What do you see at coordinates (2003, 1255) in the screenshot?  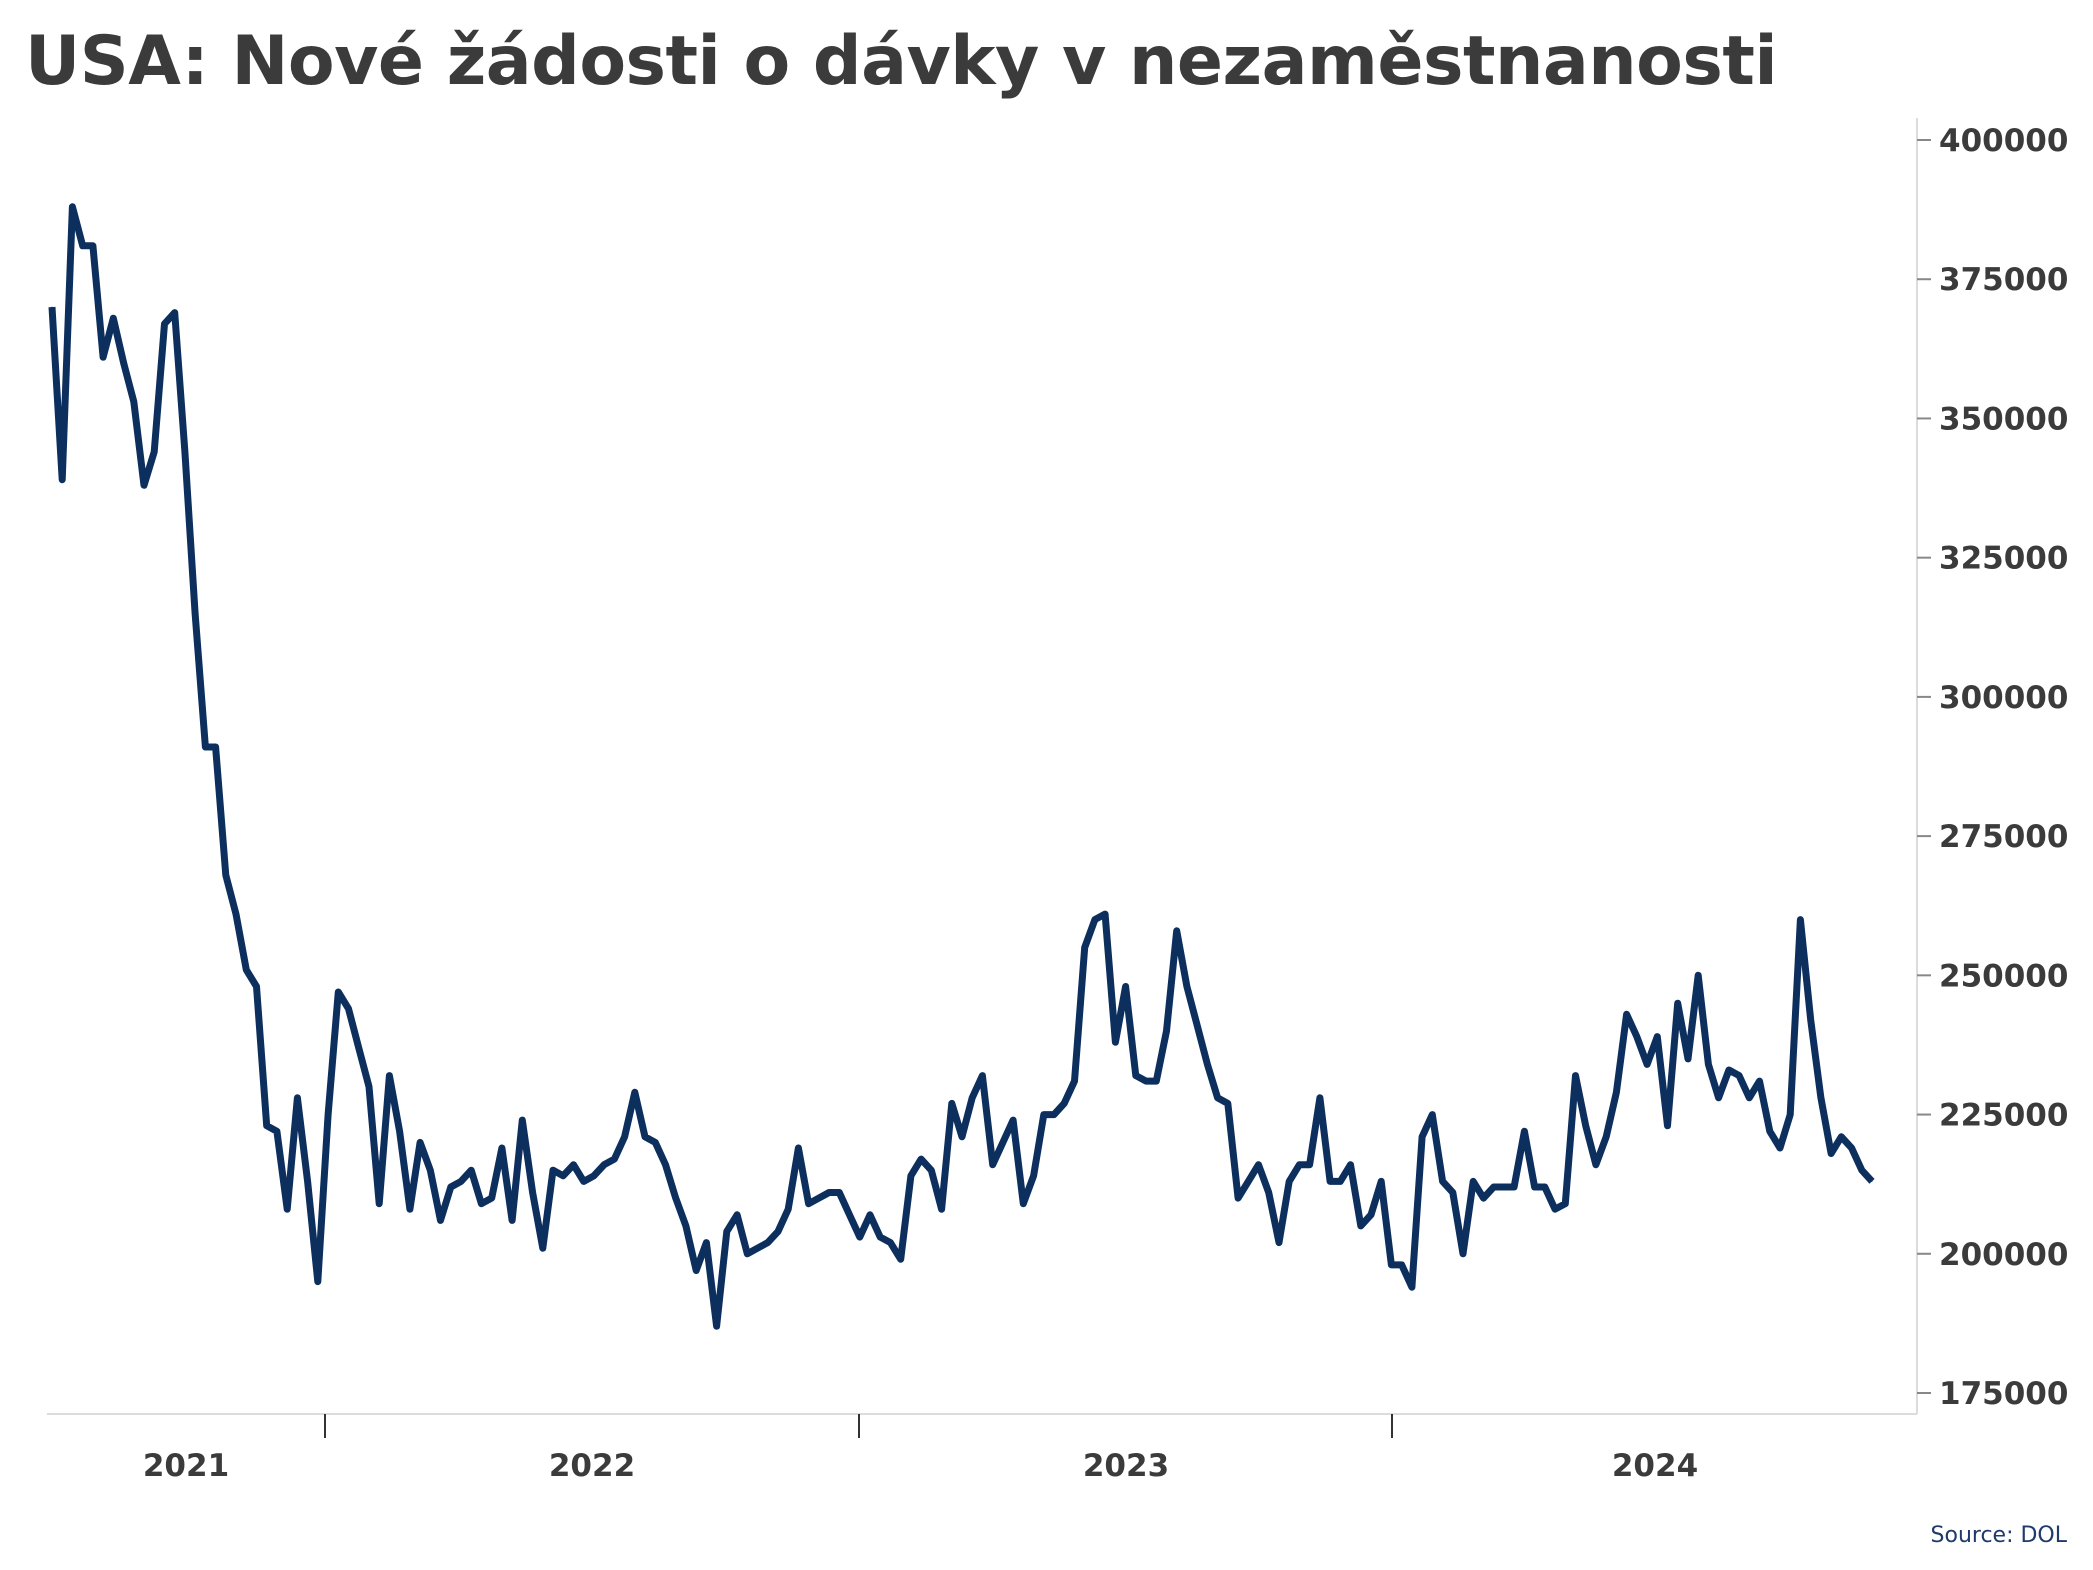 I see `y-tick-label: 200000` at bounding box center [2003, 1255].